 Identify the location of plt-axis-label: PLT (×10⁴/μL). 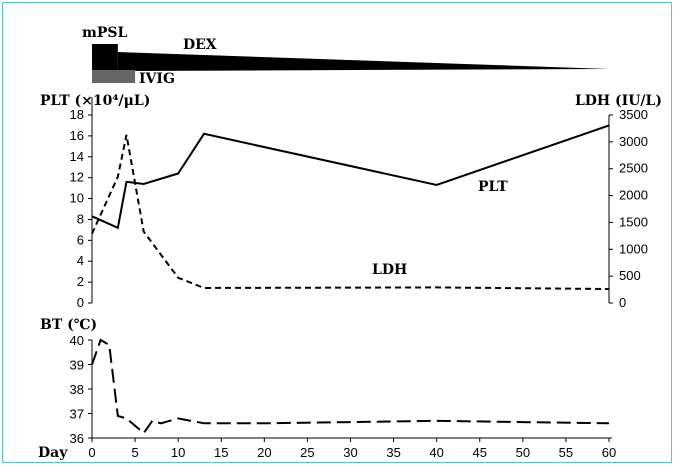
(95, 101).